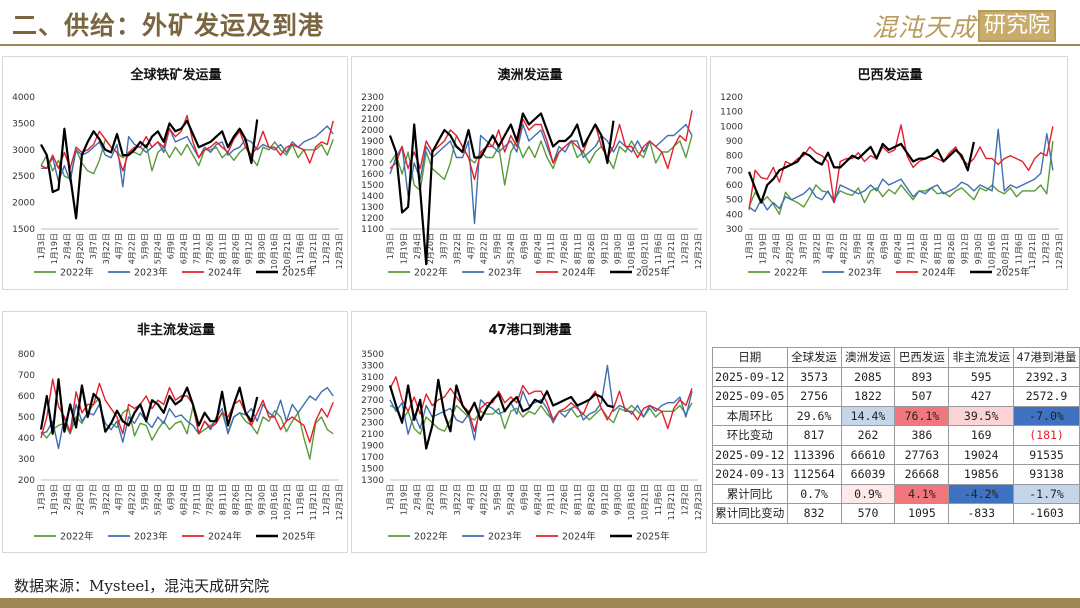 This screenshot has height=608, width=1080. I want to click on y-tick-label: 3100, so click(372, 378).